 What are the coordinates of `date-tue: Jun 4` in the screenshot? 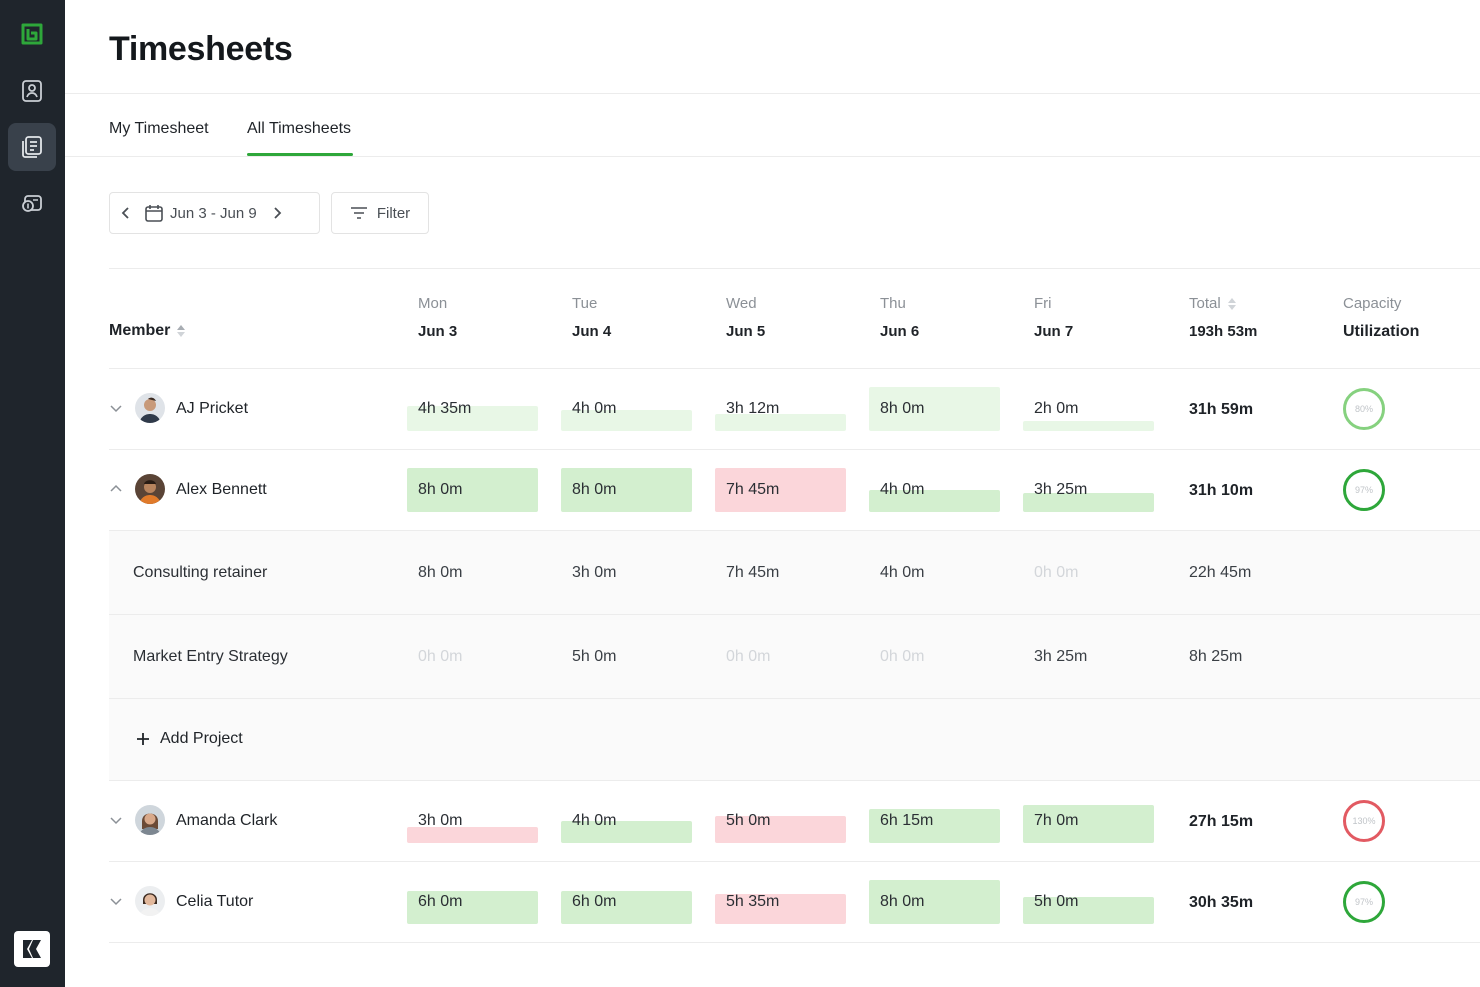 It's located at (592, 331).